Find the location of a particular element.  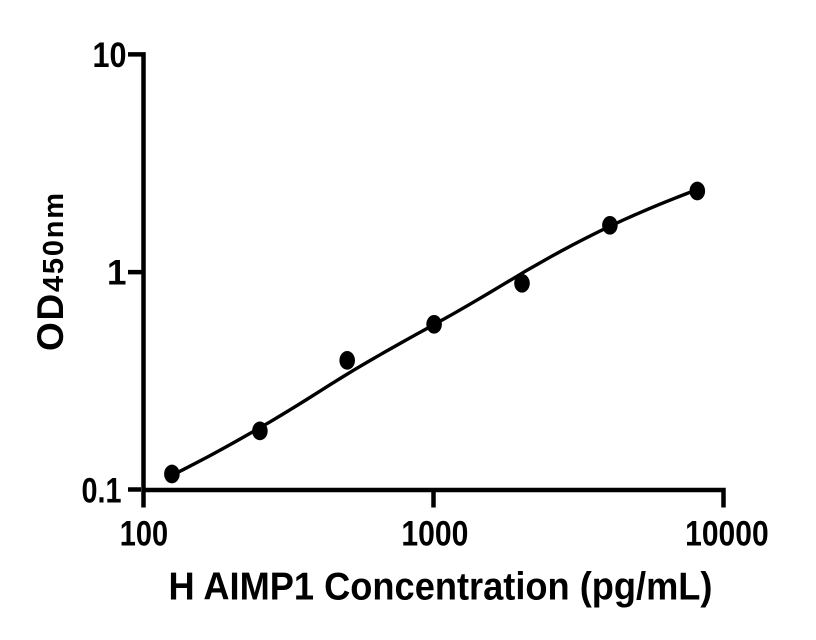

svg-text: 10000 is located at coordinates (727, 533).